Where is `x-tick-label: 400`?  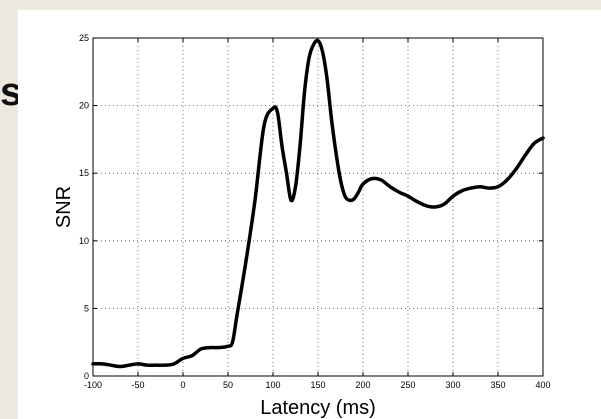
x-tick-label: 400 is located at coordinates (542, 385).